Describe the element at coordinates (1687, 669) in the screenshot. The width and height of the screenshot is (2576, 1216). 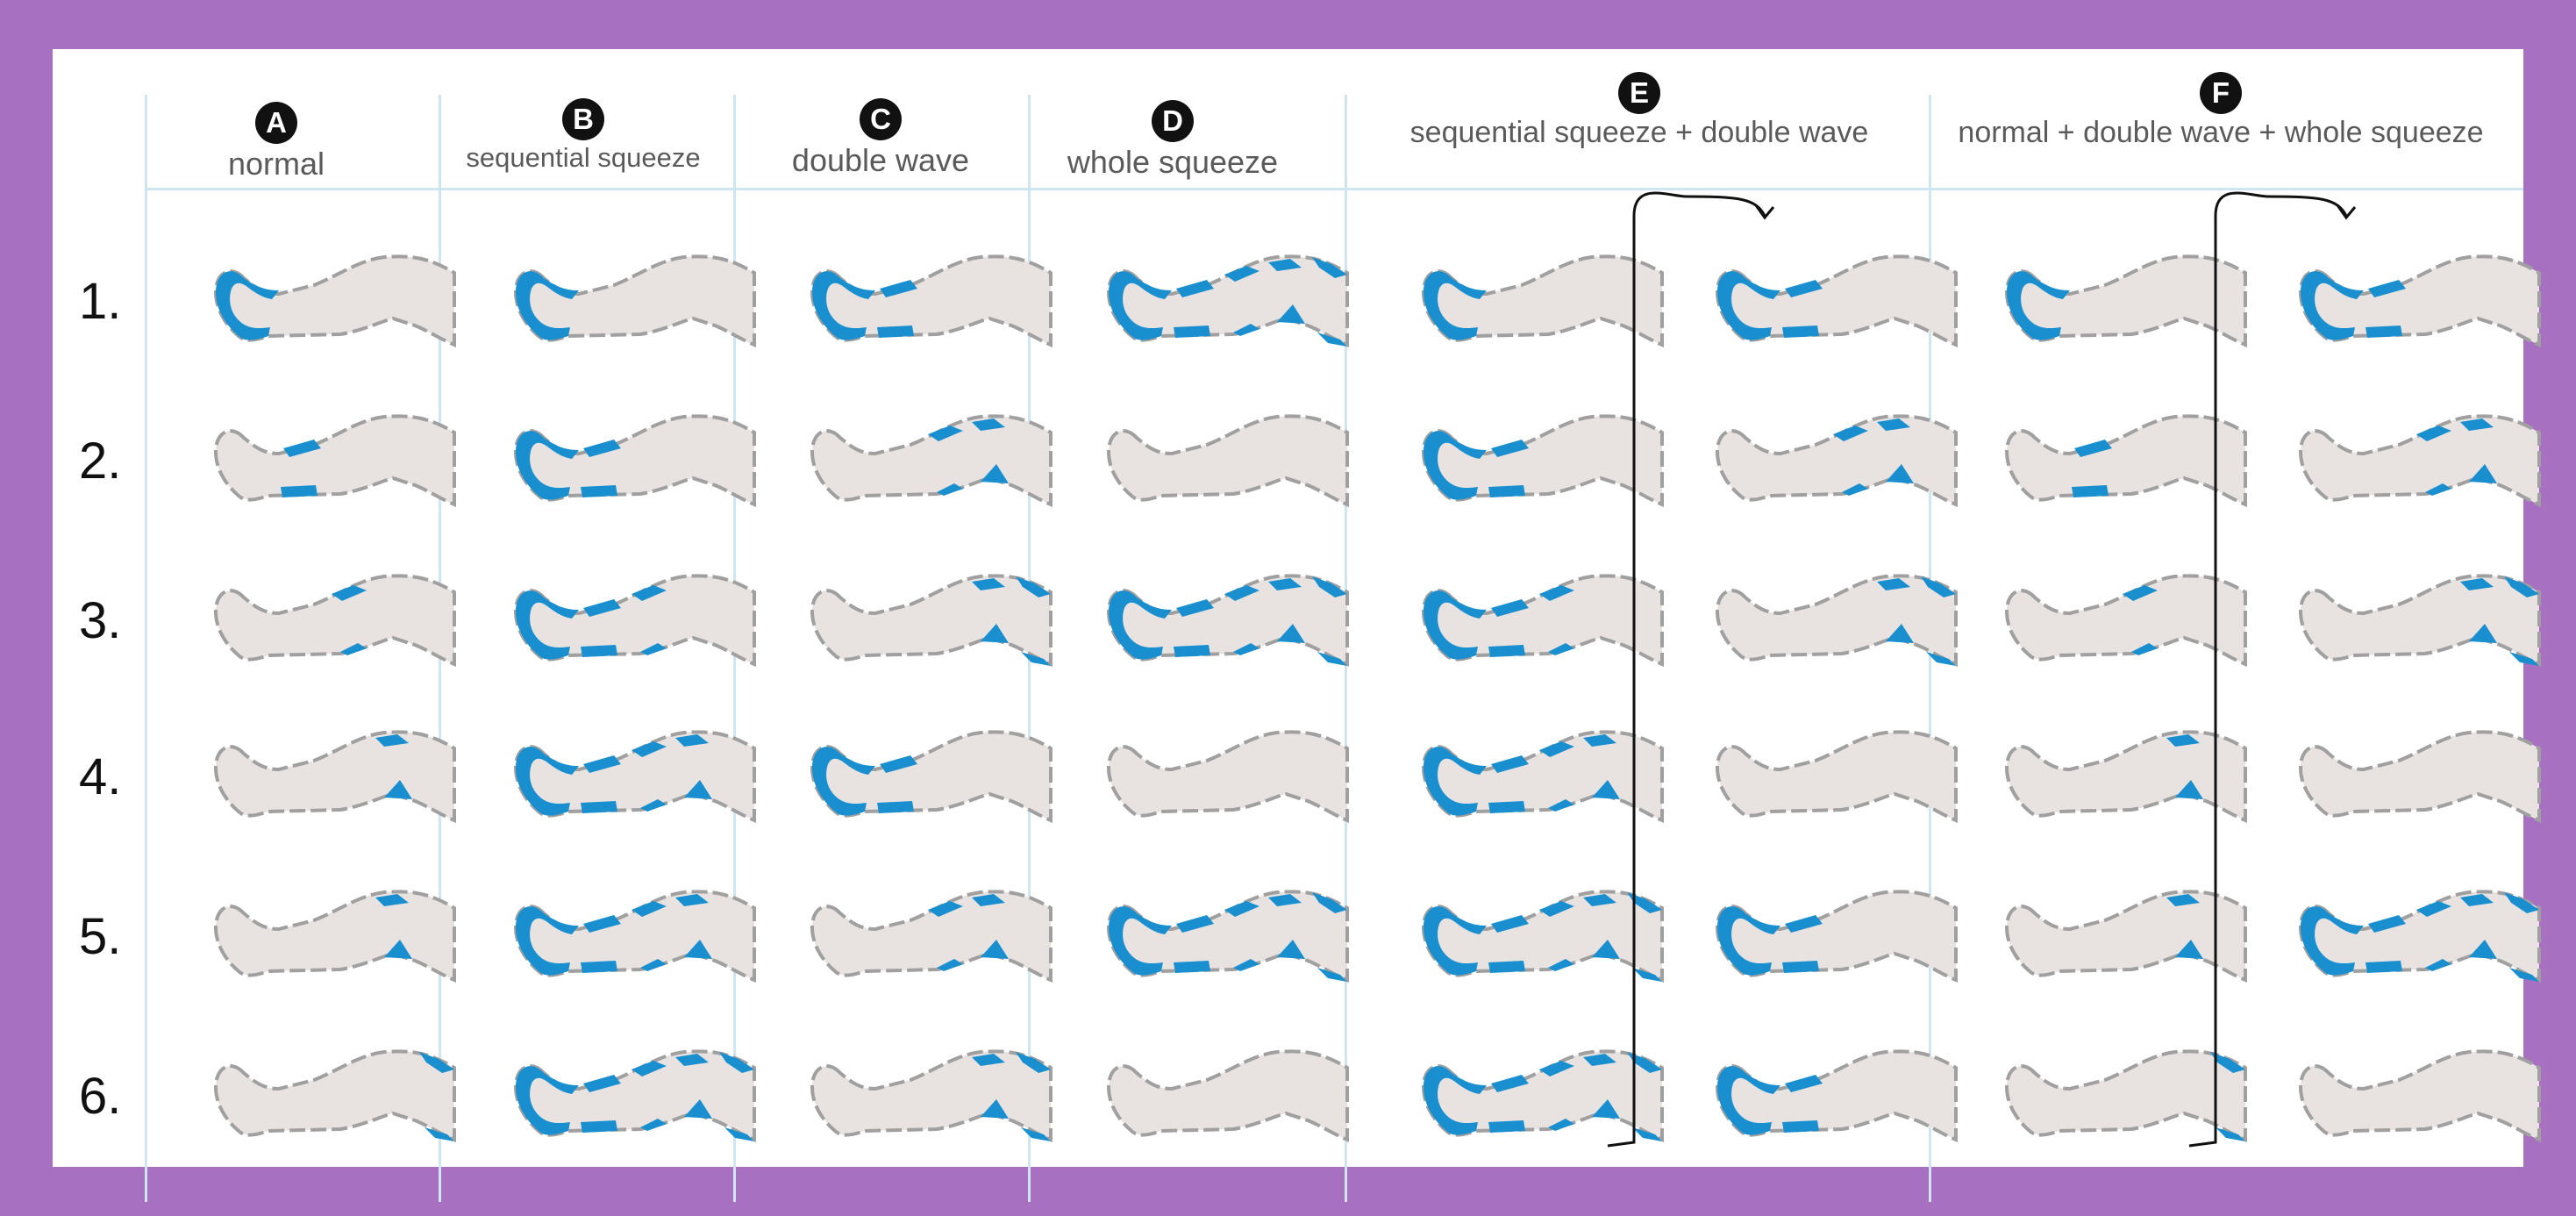
I see `cycle-arrow-e` at that location.